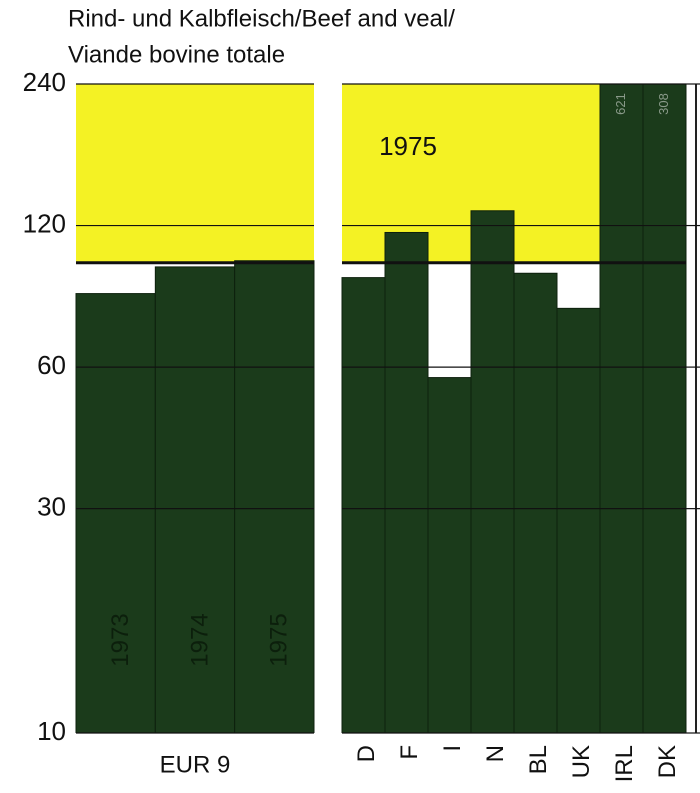 The image size is (700, 793). Describe the element at coordinates (44, 82) in the screenshot. I see `y-tick-label: 240` at that location.